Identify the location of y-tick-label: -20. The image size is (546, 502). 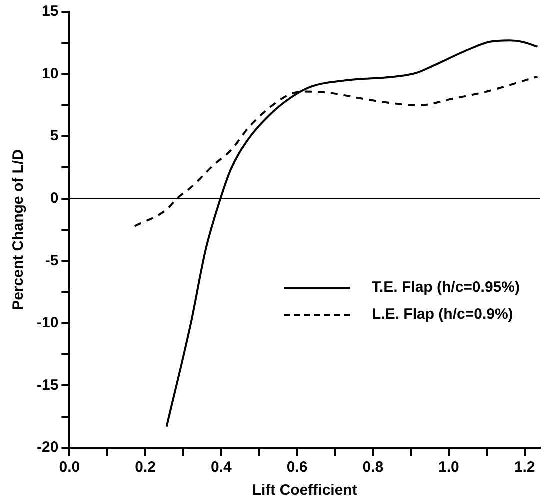
(47, 447).